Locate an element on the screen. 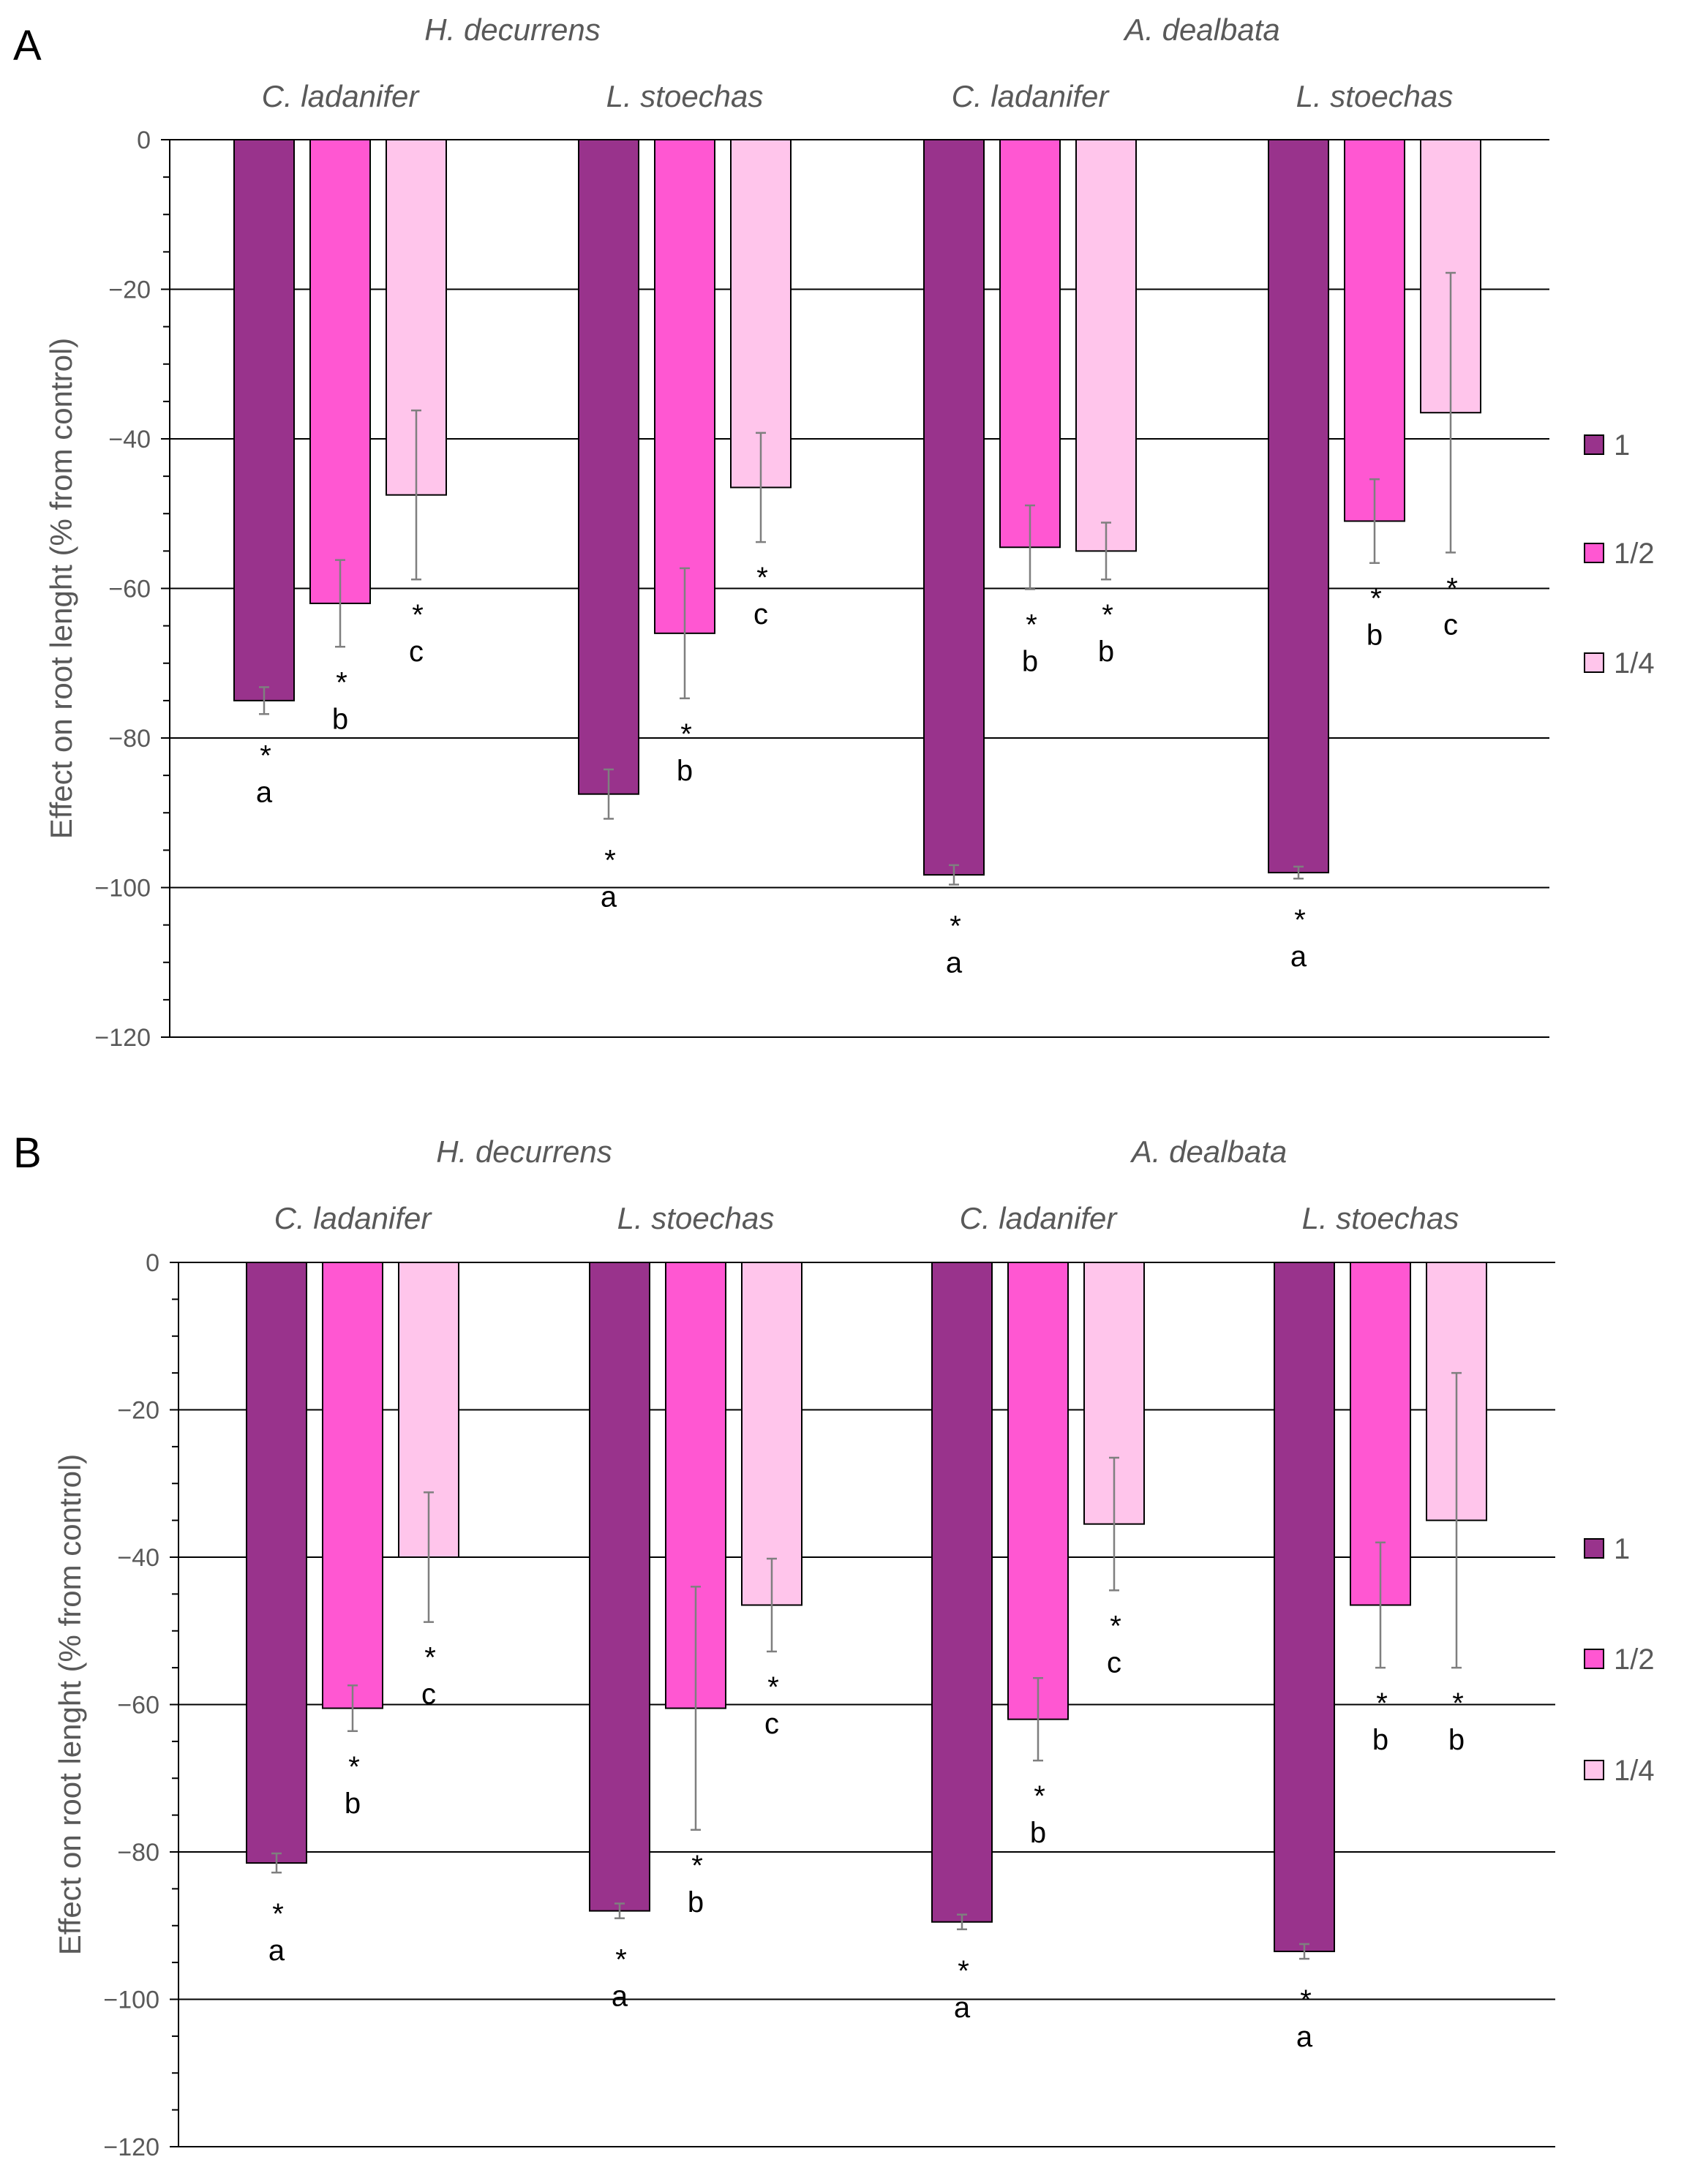 The image size is (1684, 2184). y-tick-label: −20 is located at coordinates (129, 290).